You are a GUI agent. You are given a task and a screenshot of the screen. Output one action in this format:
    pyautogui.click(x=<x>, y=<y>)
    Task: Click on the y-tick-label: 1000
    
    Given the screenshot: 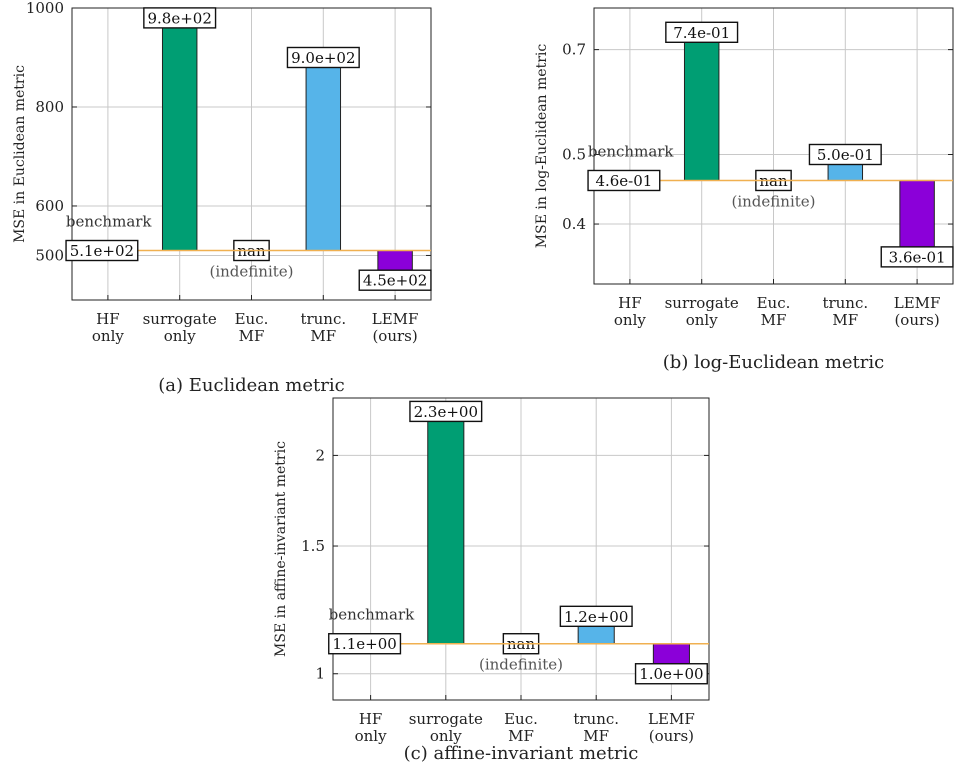 What is the action you would take?
    pyautogui.click(x=45, y=8)
    